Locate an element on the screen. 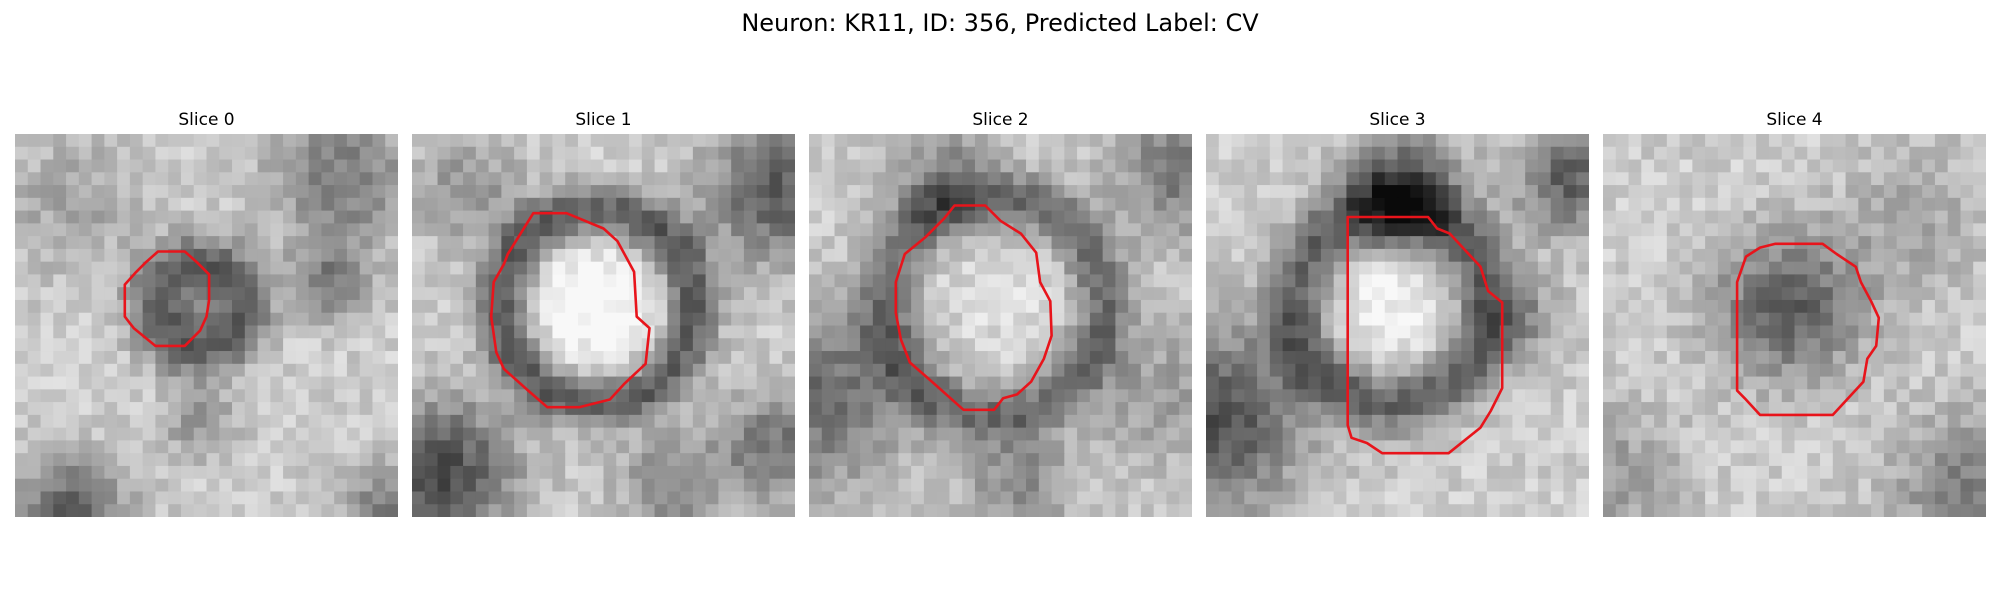 This screenshot has width=2000, height=600. slice-title-1: Slice 1 is located at coordinates (603, 120).